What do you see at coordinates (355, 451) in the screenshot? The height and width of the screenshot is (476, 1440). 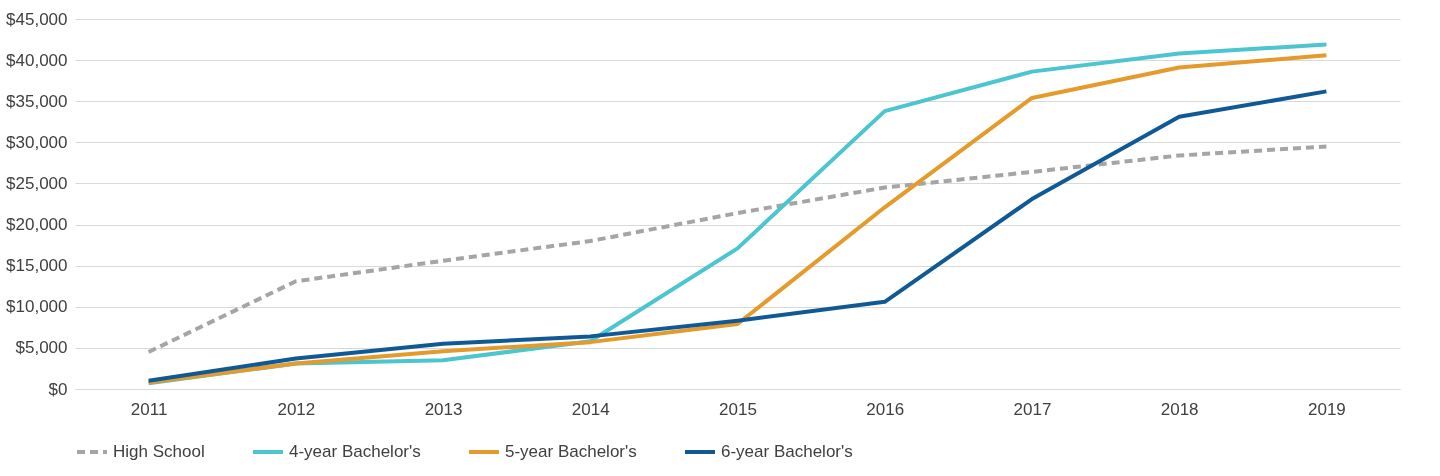 I see `legend-label: 4-year Bachelor's` at bounding box center [355, 451].